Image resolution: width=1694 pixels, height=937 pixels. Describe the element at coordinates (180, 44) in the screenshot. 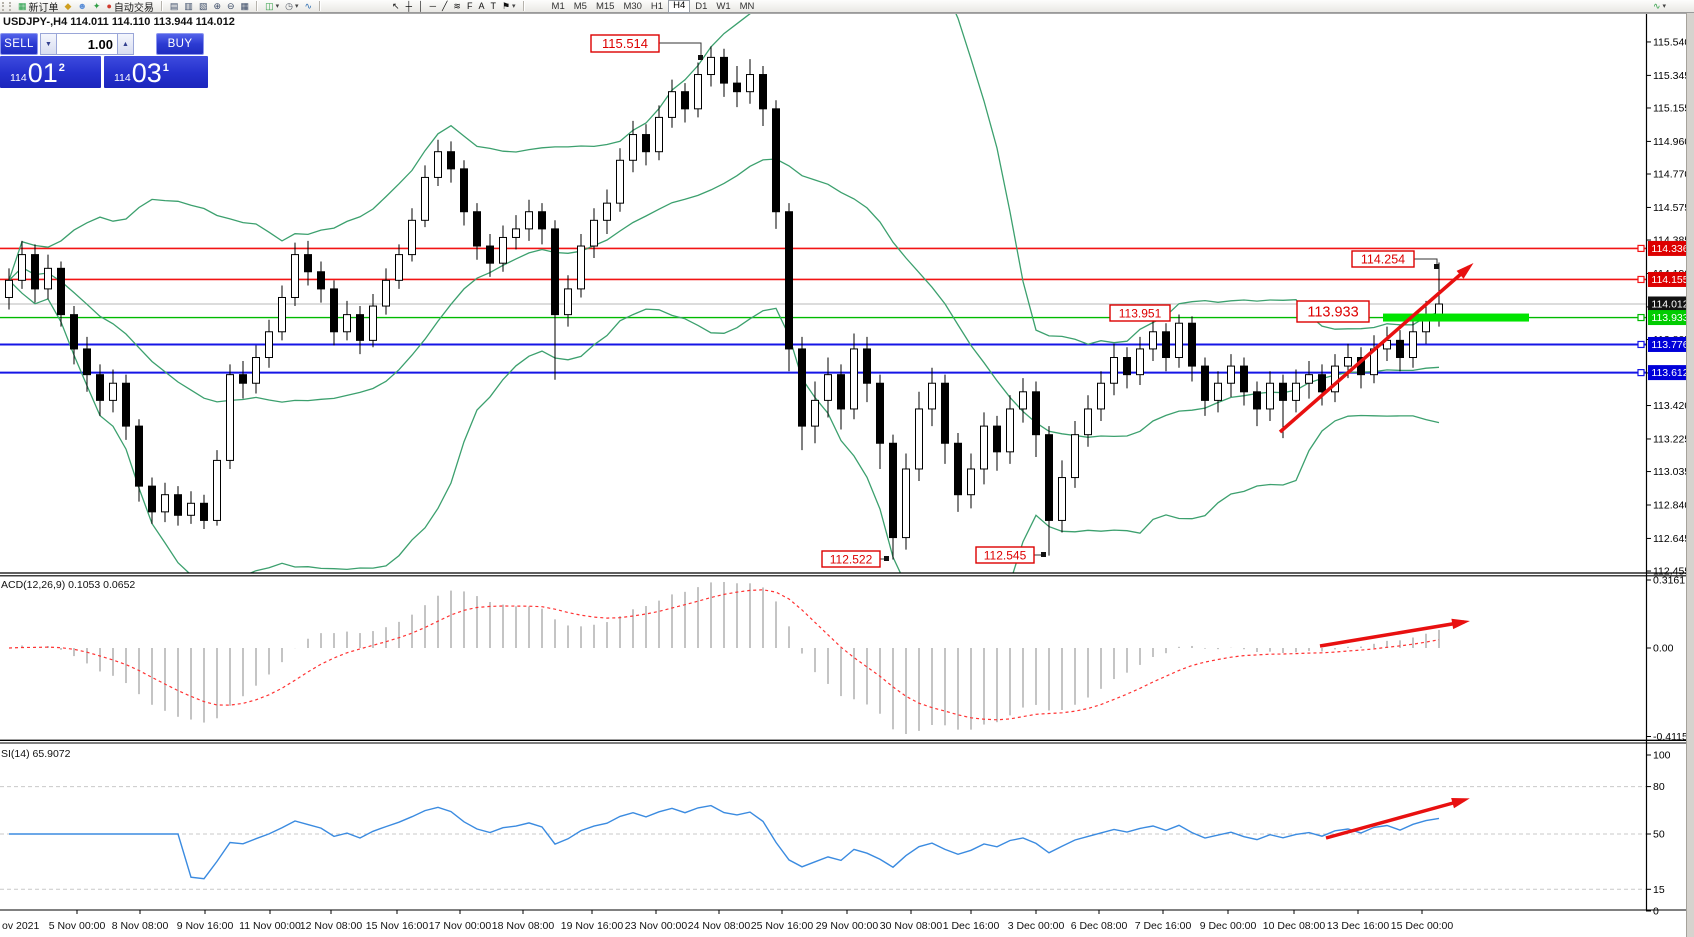

I see `buy-button: BUY` at that location.